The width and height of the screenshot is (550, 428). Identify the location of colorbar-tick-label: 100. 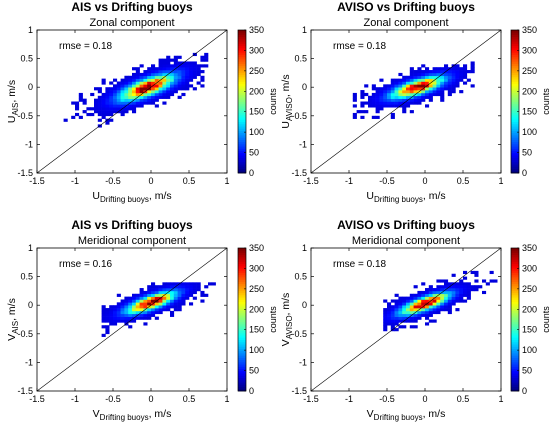
(256, 350).